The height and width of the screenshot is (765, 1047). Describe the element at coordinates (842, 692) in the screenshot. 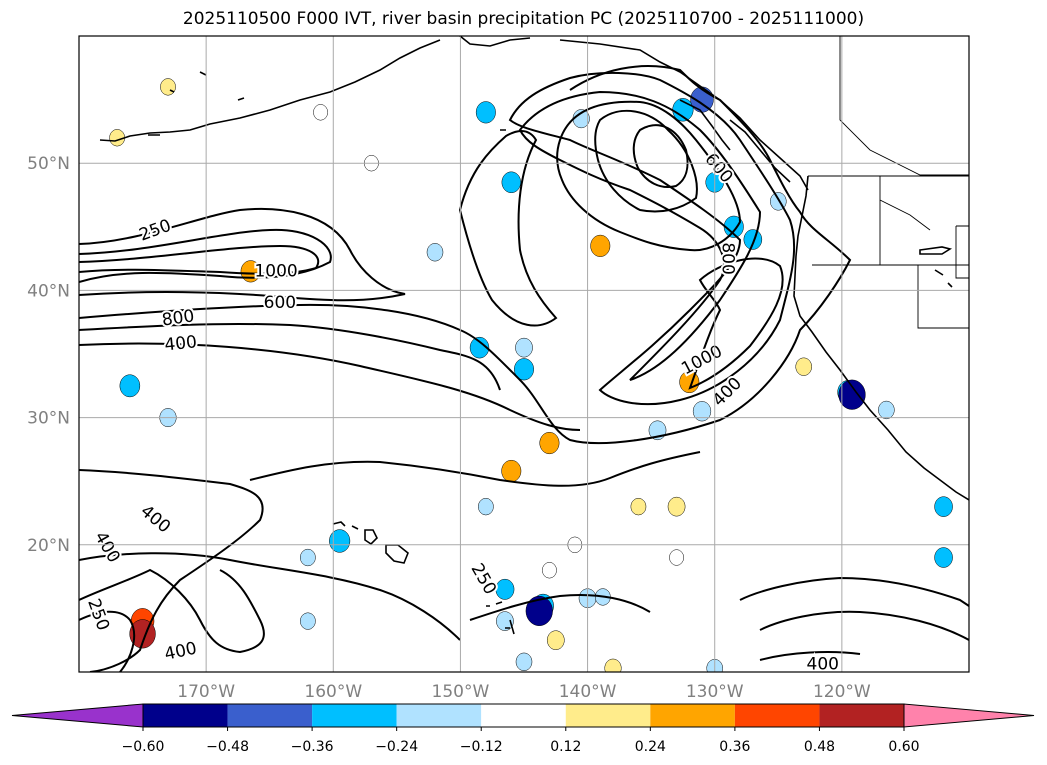

I see `lon-tick-label: 120°W` at that location.